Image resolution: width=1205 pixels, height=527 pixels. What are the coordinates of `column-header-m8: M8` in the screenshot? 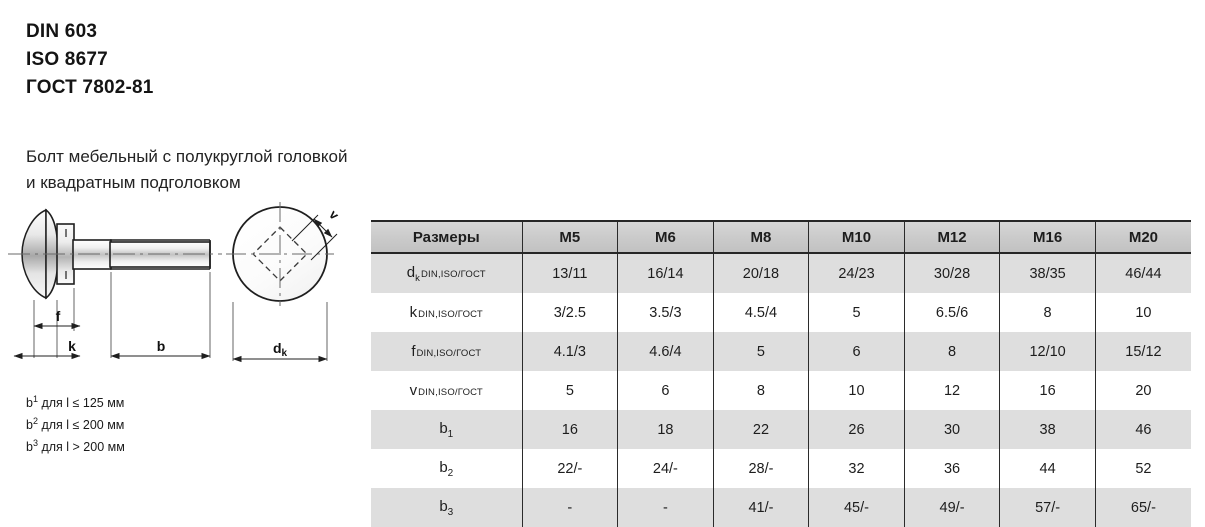 It's located at (760, 237).